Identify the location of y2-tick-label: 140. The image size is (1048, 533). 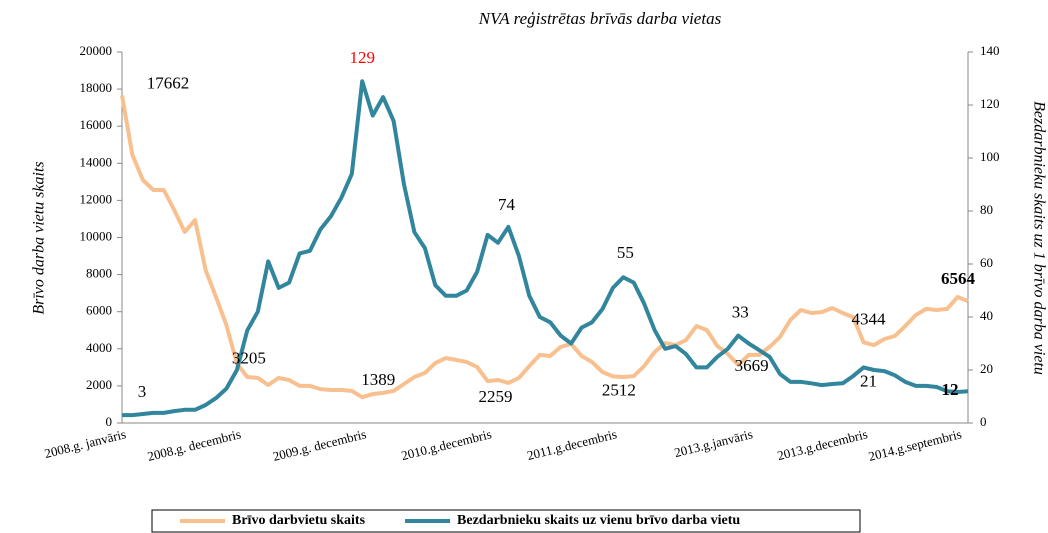
(990, 50).